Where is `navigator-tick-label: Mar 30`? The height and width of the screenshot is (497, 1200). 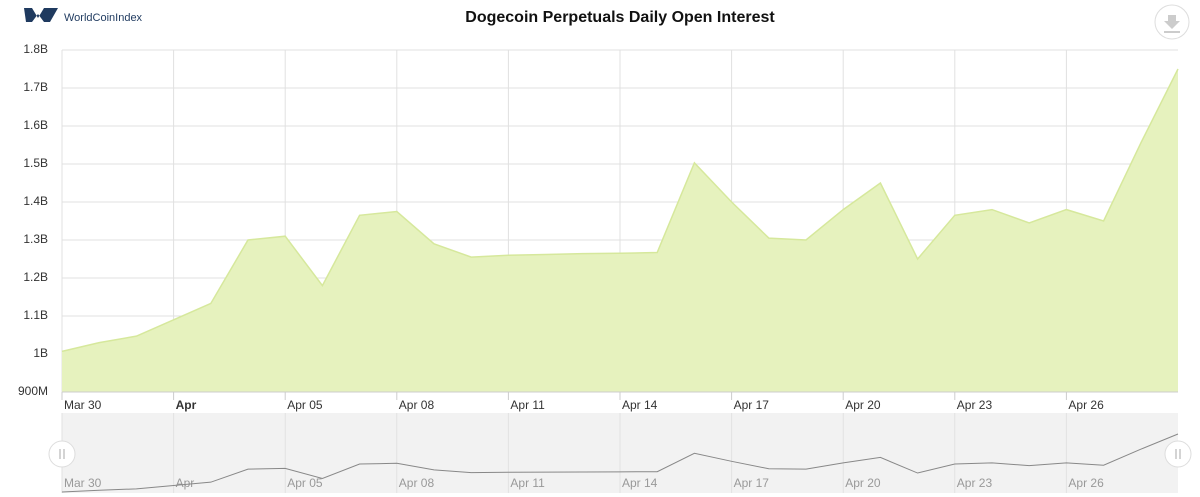 navigator-tick-label: Mar 30 is located at coordinates (83, 483).